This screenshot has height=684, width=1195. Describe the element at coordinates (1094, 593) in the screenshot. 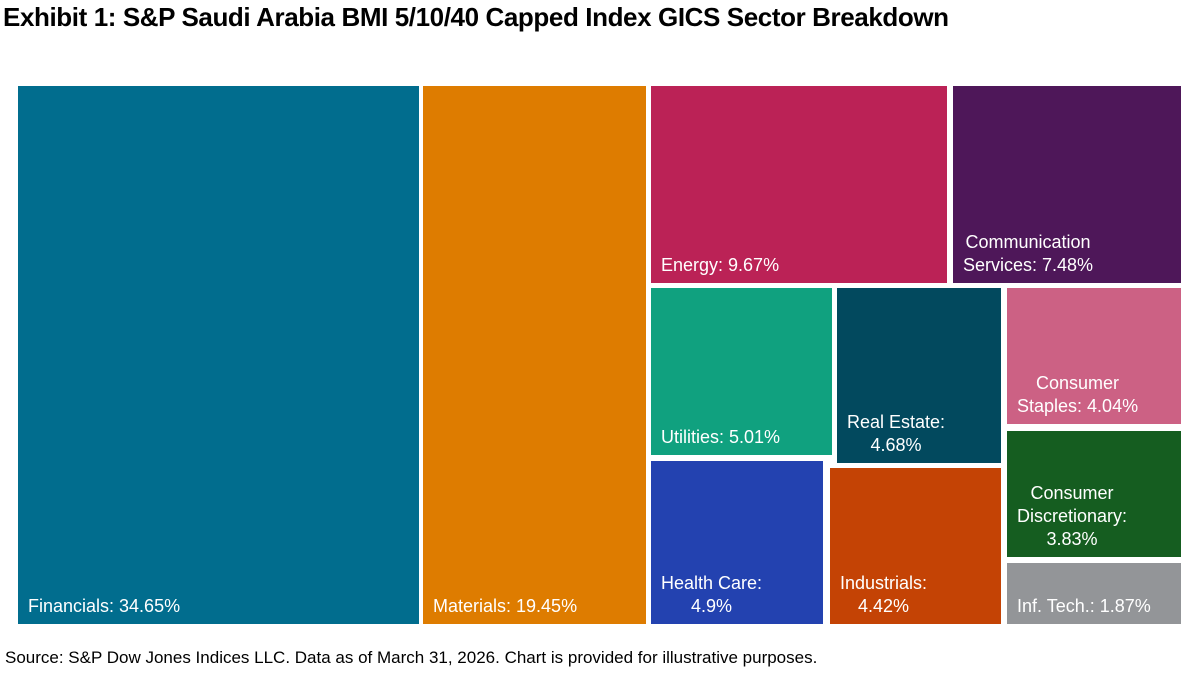

I see `treemap-block-inf_tech: Inf. Tech.: 1.87%` at that location.